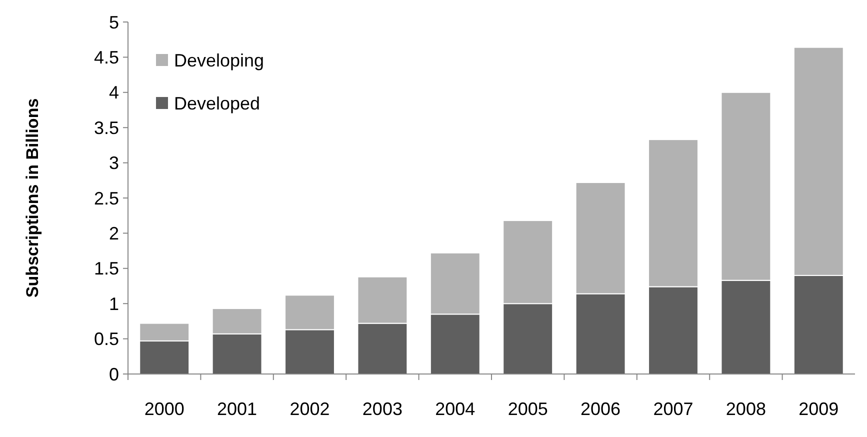  What do you see at coordinates (237, 409) in the screenshot?
I see `x-tick-label: 2001` at bounding box center [237, 409].